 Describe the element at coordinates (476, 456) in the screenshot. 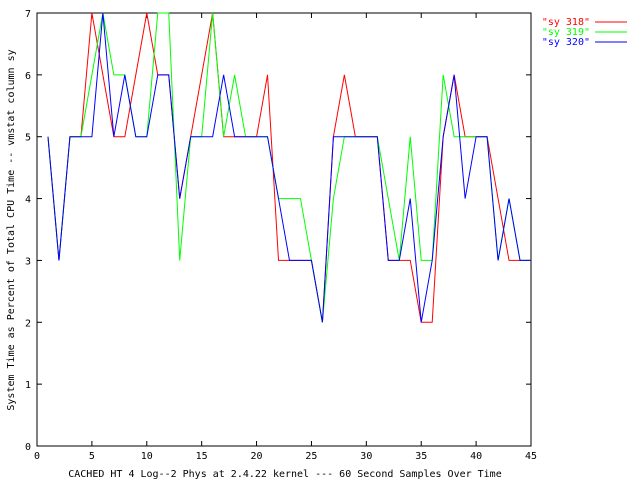

I see `x-tick-label: 40` at that location.